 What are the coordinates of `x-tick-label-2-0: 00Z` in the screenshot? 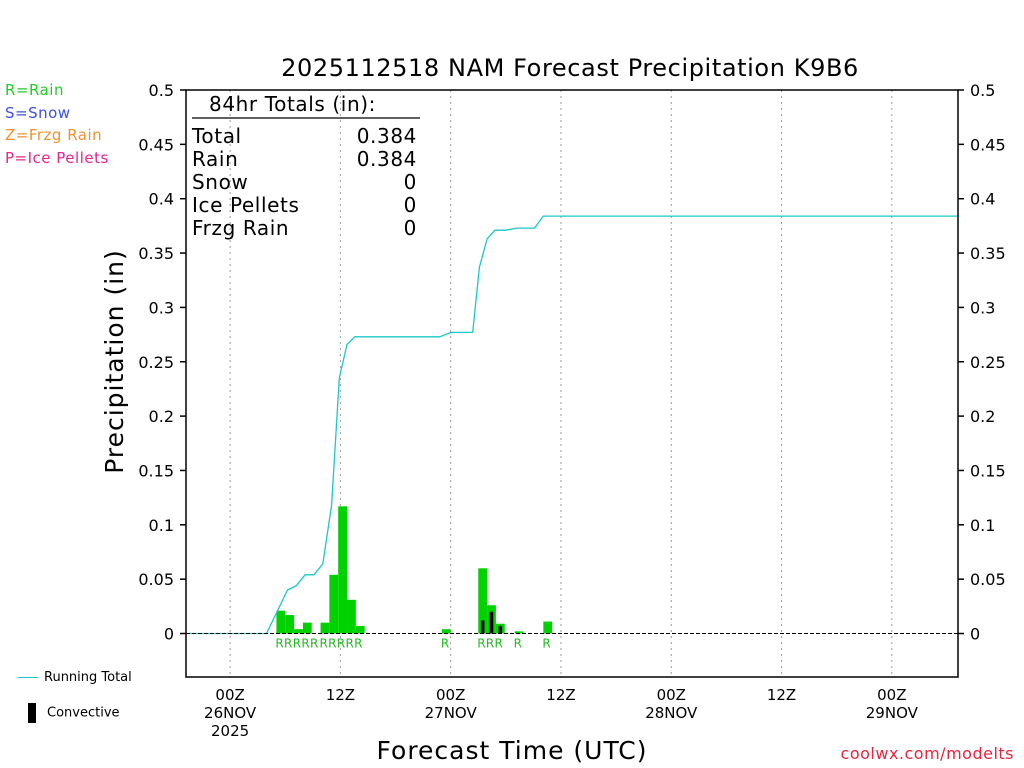 It's located at (450, 695).